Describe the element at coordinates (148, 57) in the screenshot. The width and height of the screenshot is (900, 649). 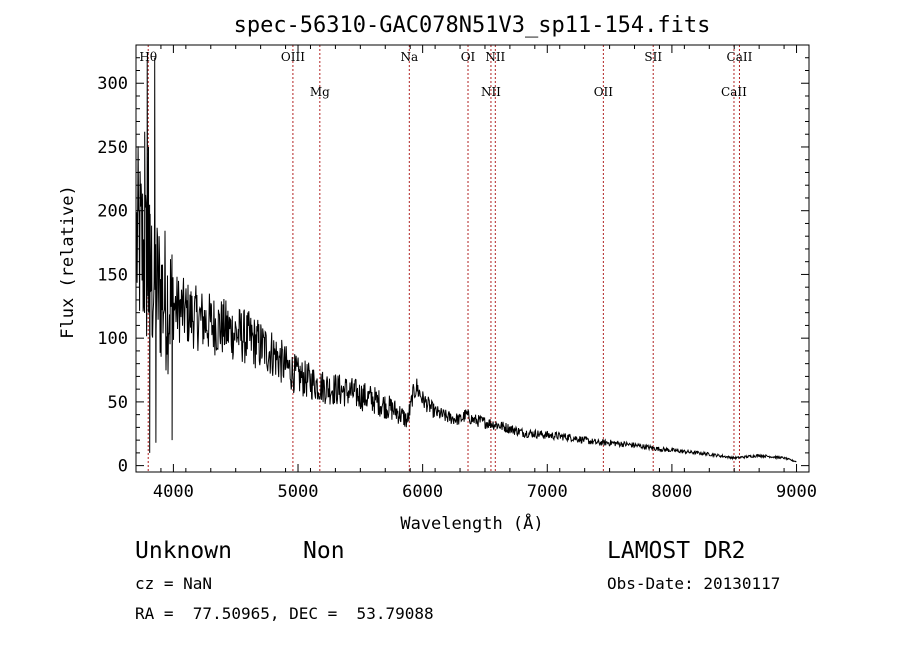
I see `emission-line-label: Hθ` at that location.